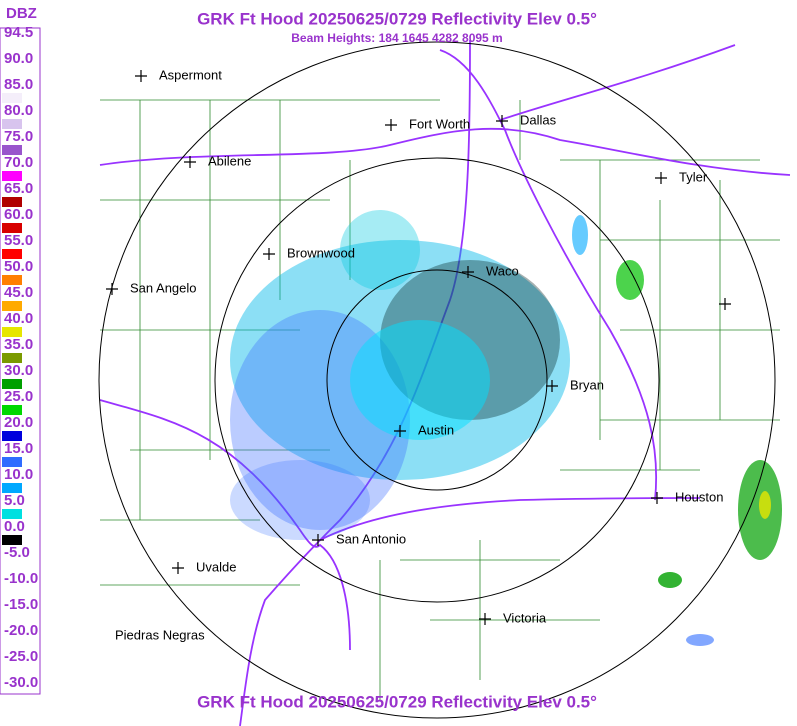 The height and width of the screenshot is (726, 797). I want to click on legend-label: 35.0, so click(18, 344).